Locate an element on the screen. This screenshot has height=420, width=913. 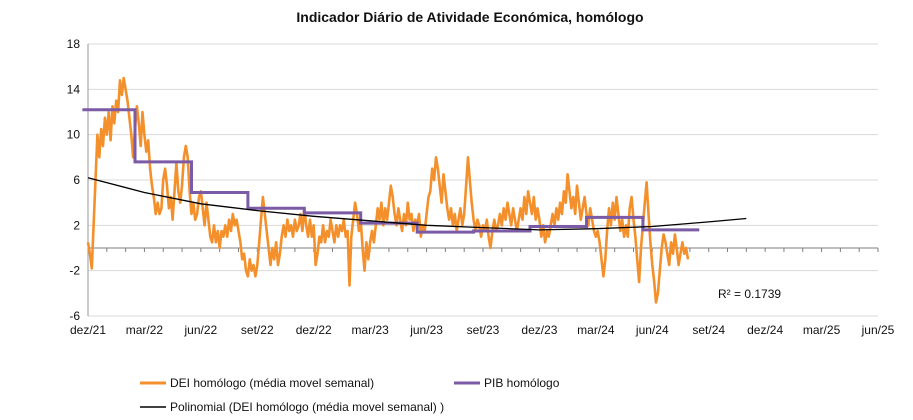
x-tick-label: mar/25 is located at coordinates (822, 330).